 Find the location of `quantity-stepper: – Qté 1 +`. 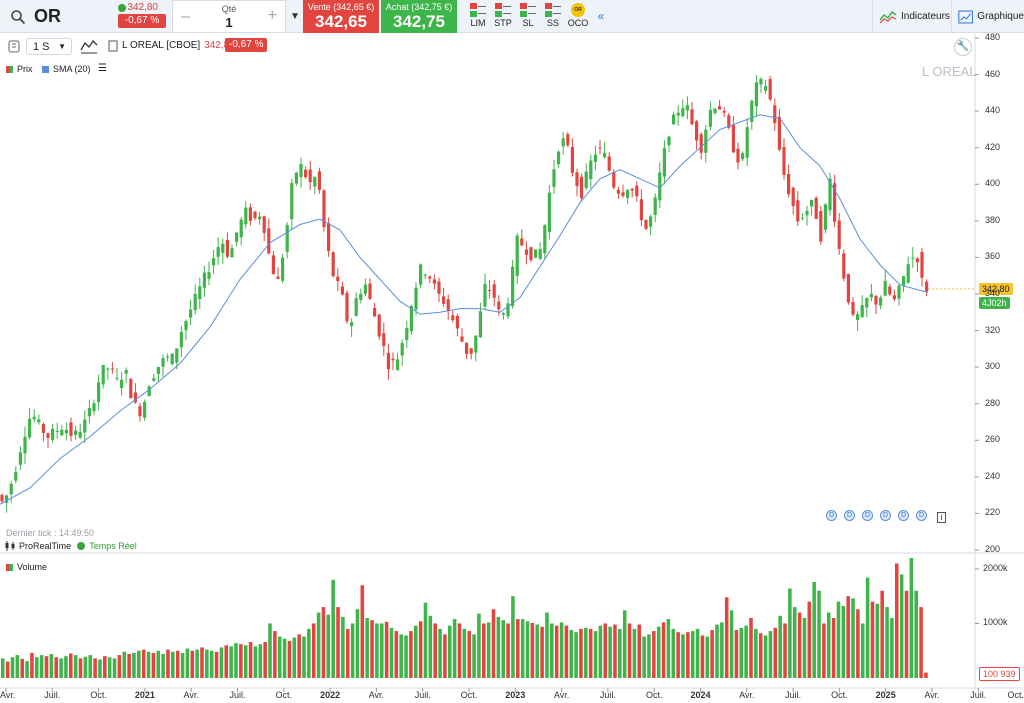

quantity-stepper: – Qté 1 + is located at coordinates (229, 16).